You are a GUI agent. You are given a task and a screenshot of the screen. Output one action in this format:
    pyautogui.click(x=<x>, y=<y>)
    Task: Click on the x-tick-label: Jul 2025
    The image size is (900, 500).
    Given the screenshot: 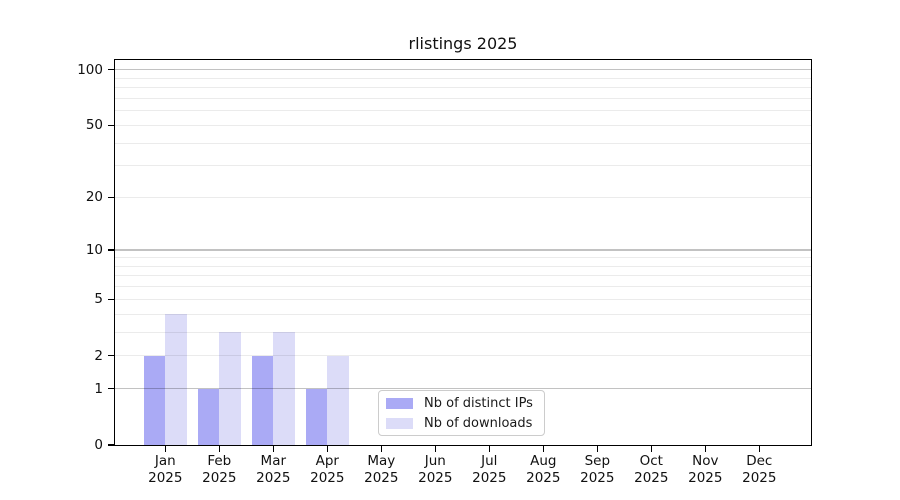 What is the action you would take?
    pyautogui.click(x=489, y=470)
    